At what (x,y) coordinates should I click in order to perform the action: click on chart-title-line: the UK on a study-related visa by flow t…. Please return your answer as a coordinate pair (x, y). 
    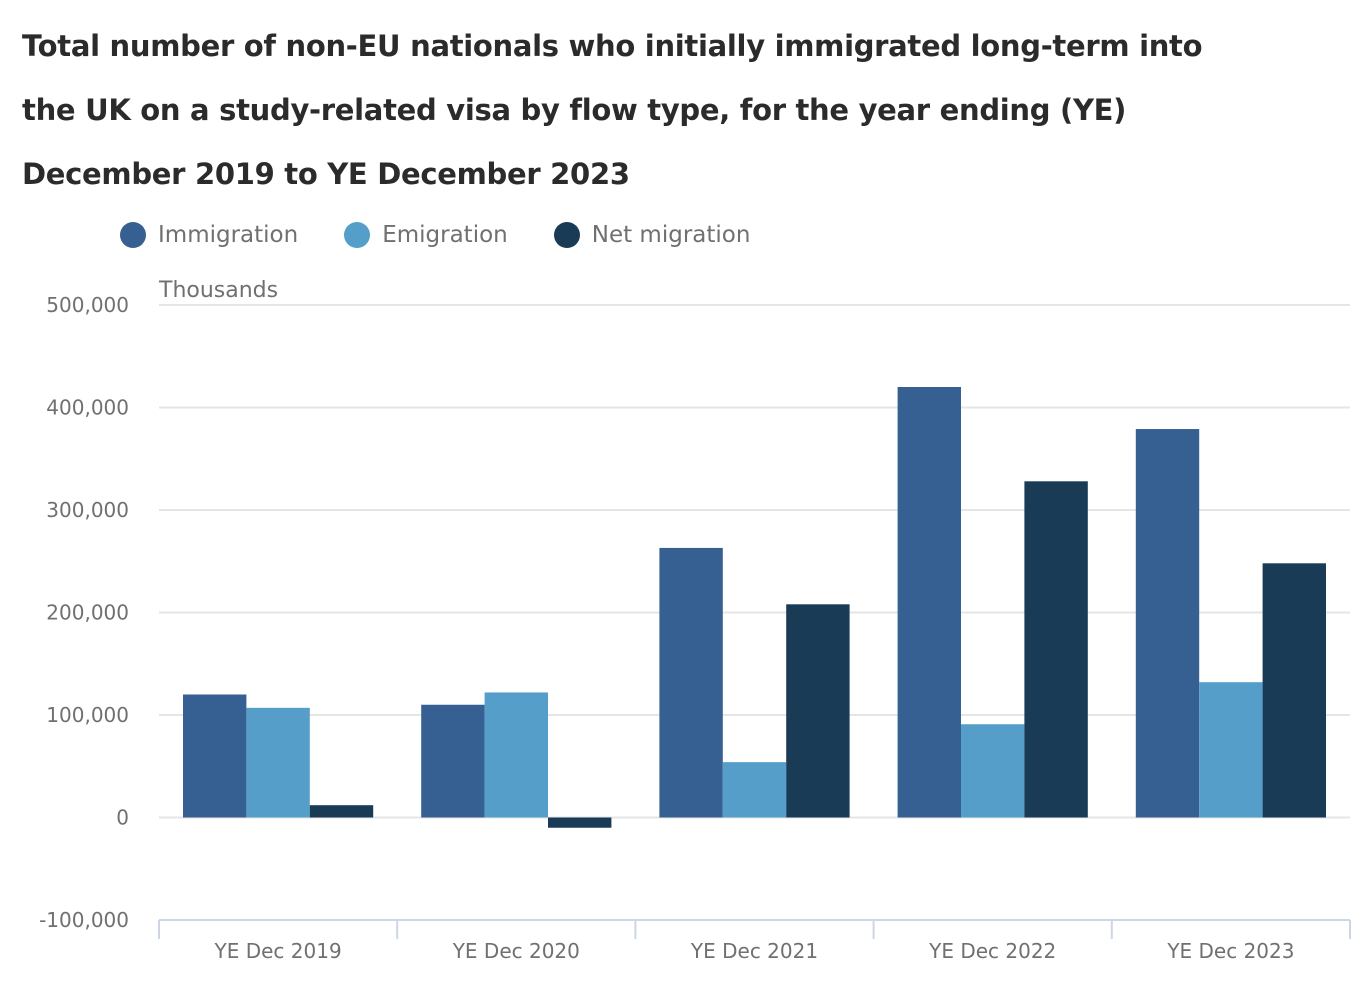
    Looking at the image, I should click on (574, 110).